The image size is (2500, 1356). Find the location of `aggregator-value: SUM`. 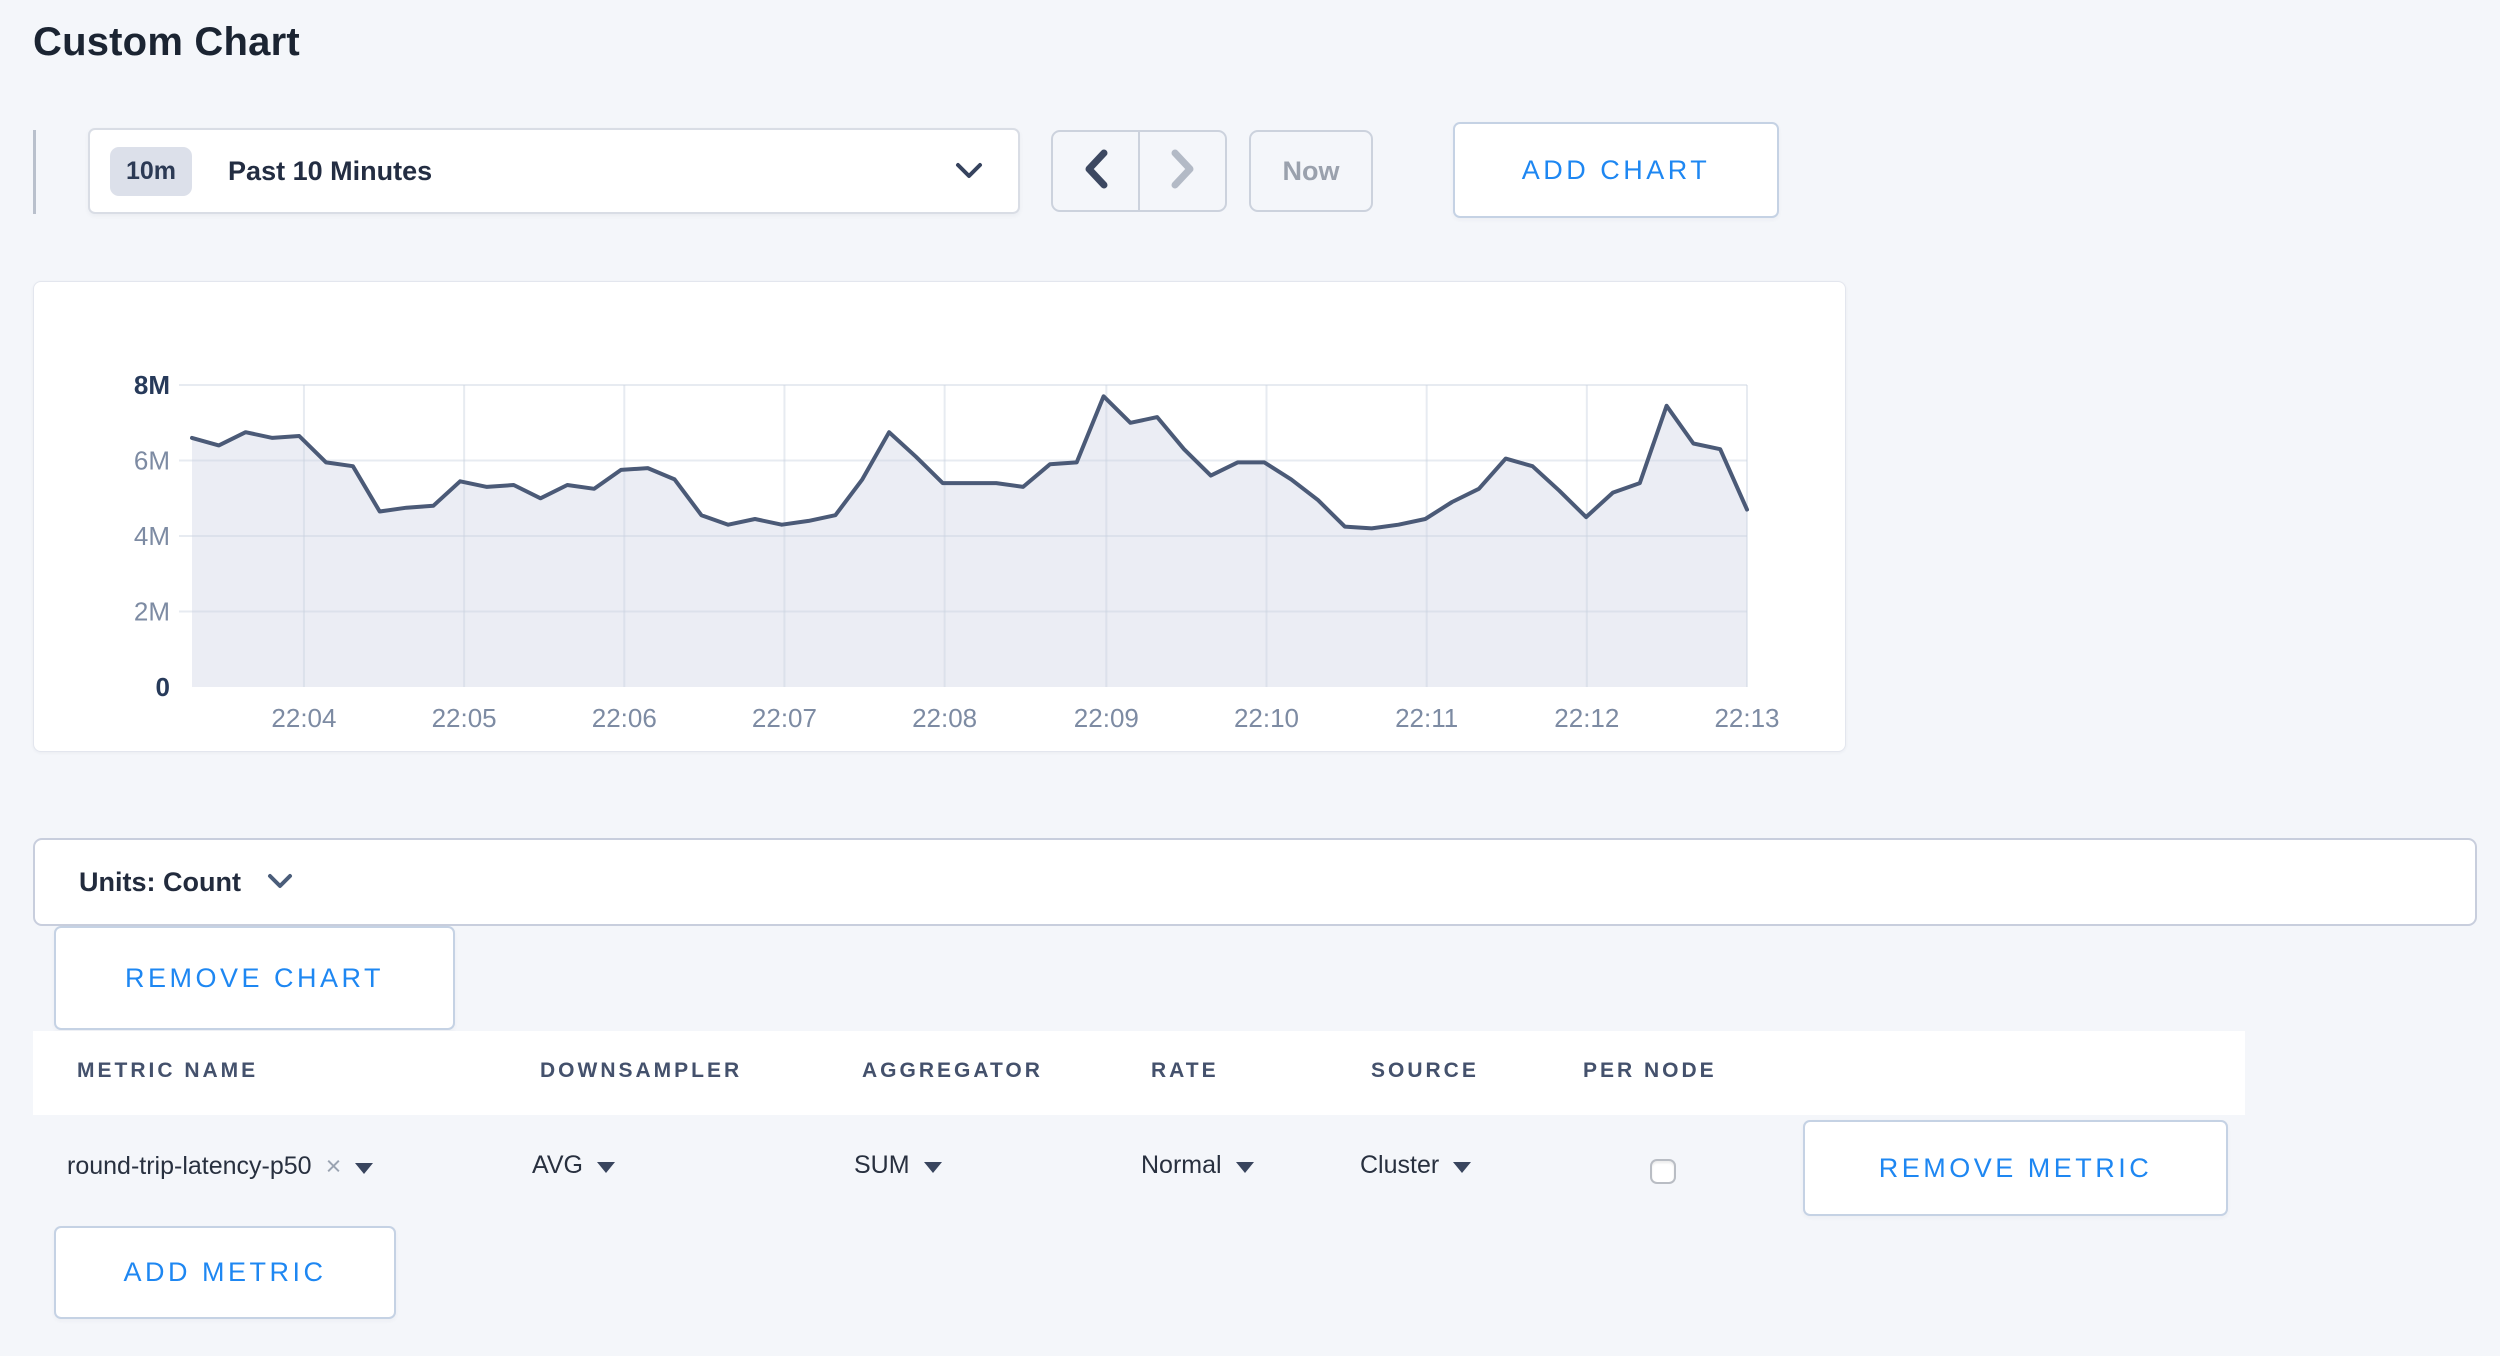

aggregator-value: SUM is located at coordinates (882, 1165).